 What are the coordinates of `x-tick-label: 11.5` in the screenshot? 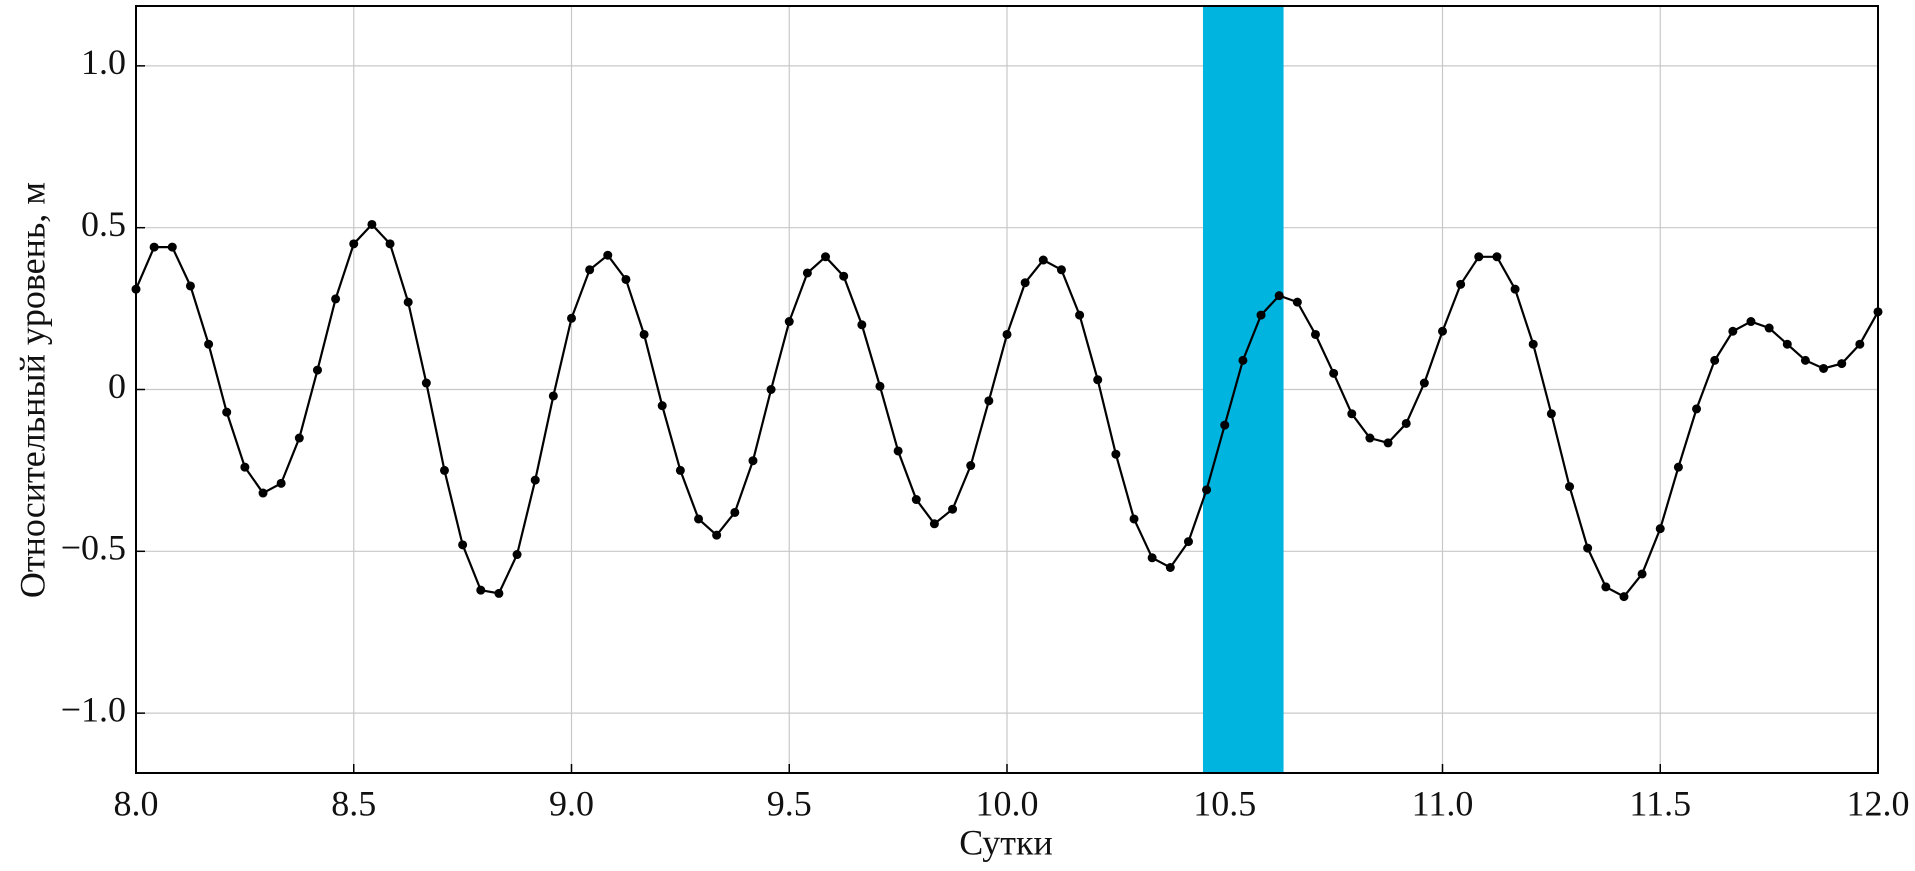 It's located at (1660, 803).